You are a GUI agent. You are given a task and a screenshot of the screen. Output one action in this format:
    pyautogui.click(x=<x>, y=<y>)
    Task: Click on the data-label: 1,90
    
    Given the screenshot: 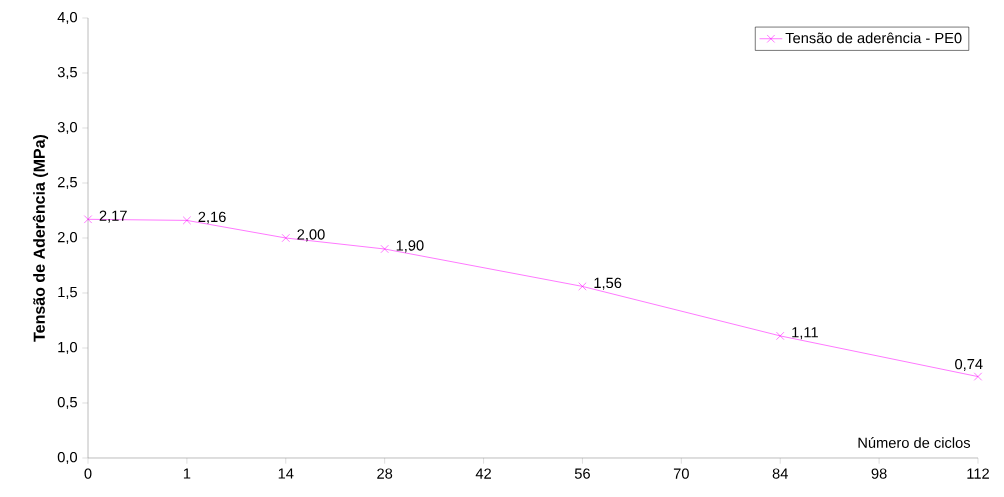 What is the action you would take?
    pyautogui.click(x=410, y=246)
    